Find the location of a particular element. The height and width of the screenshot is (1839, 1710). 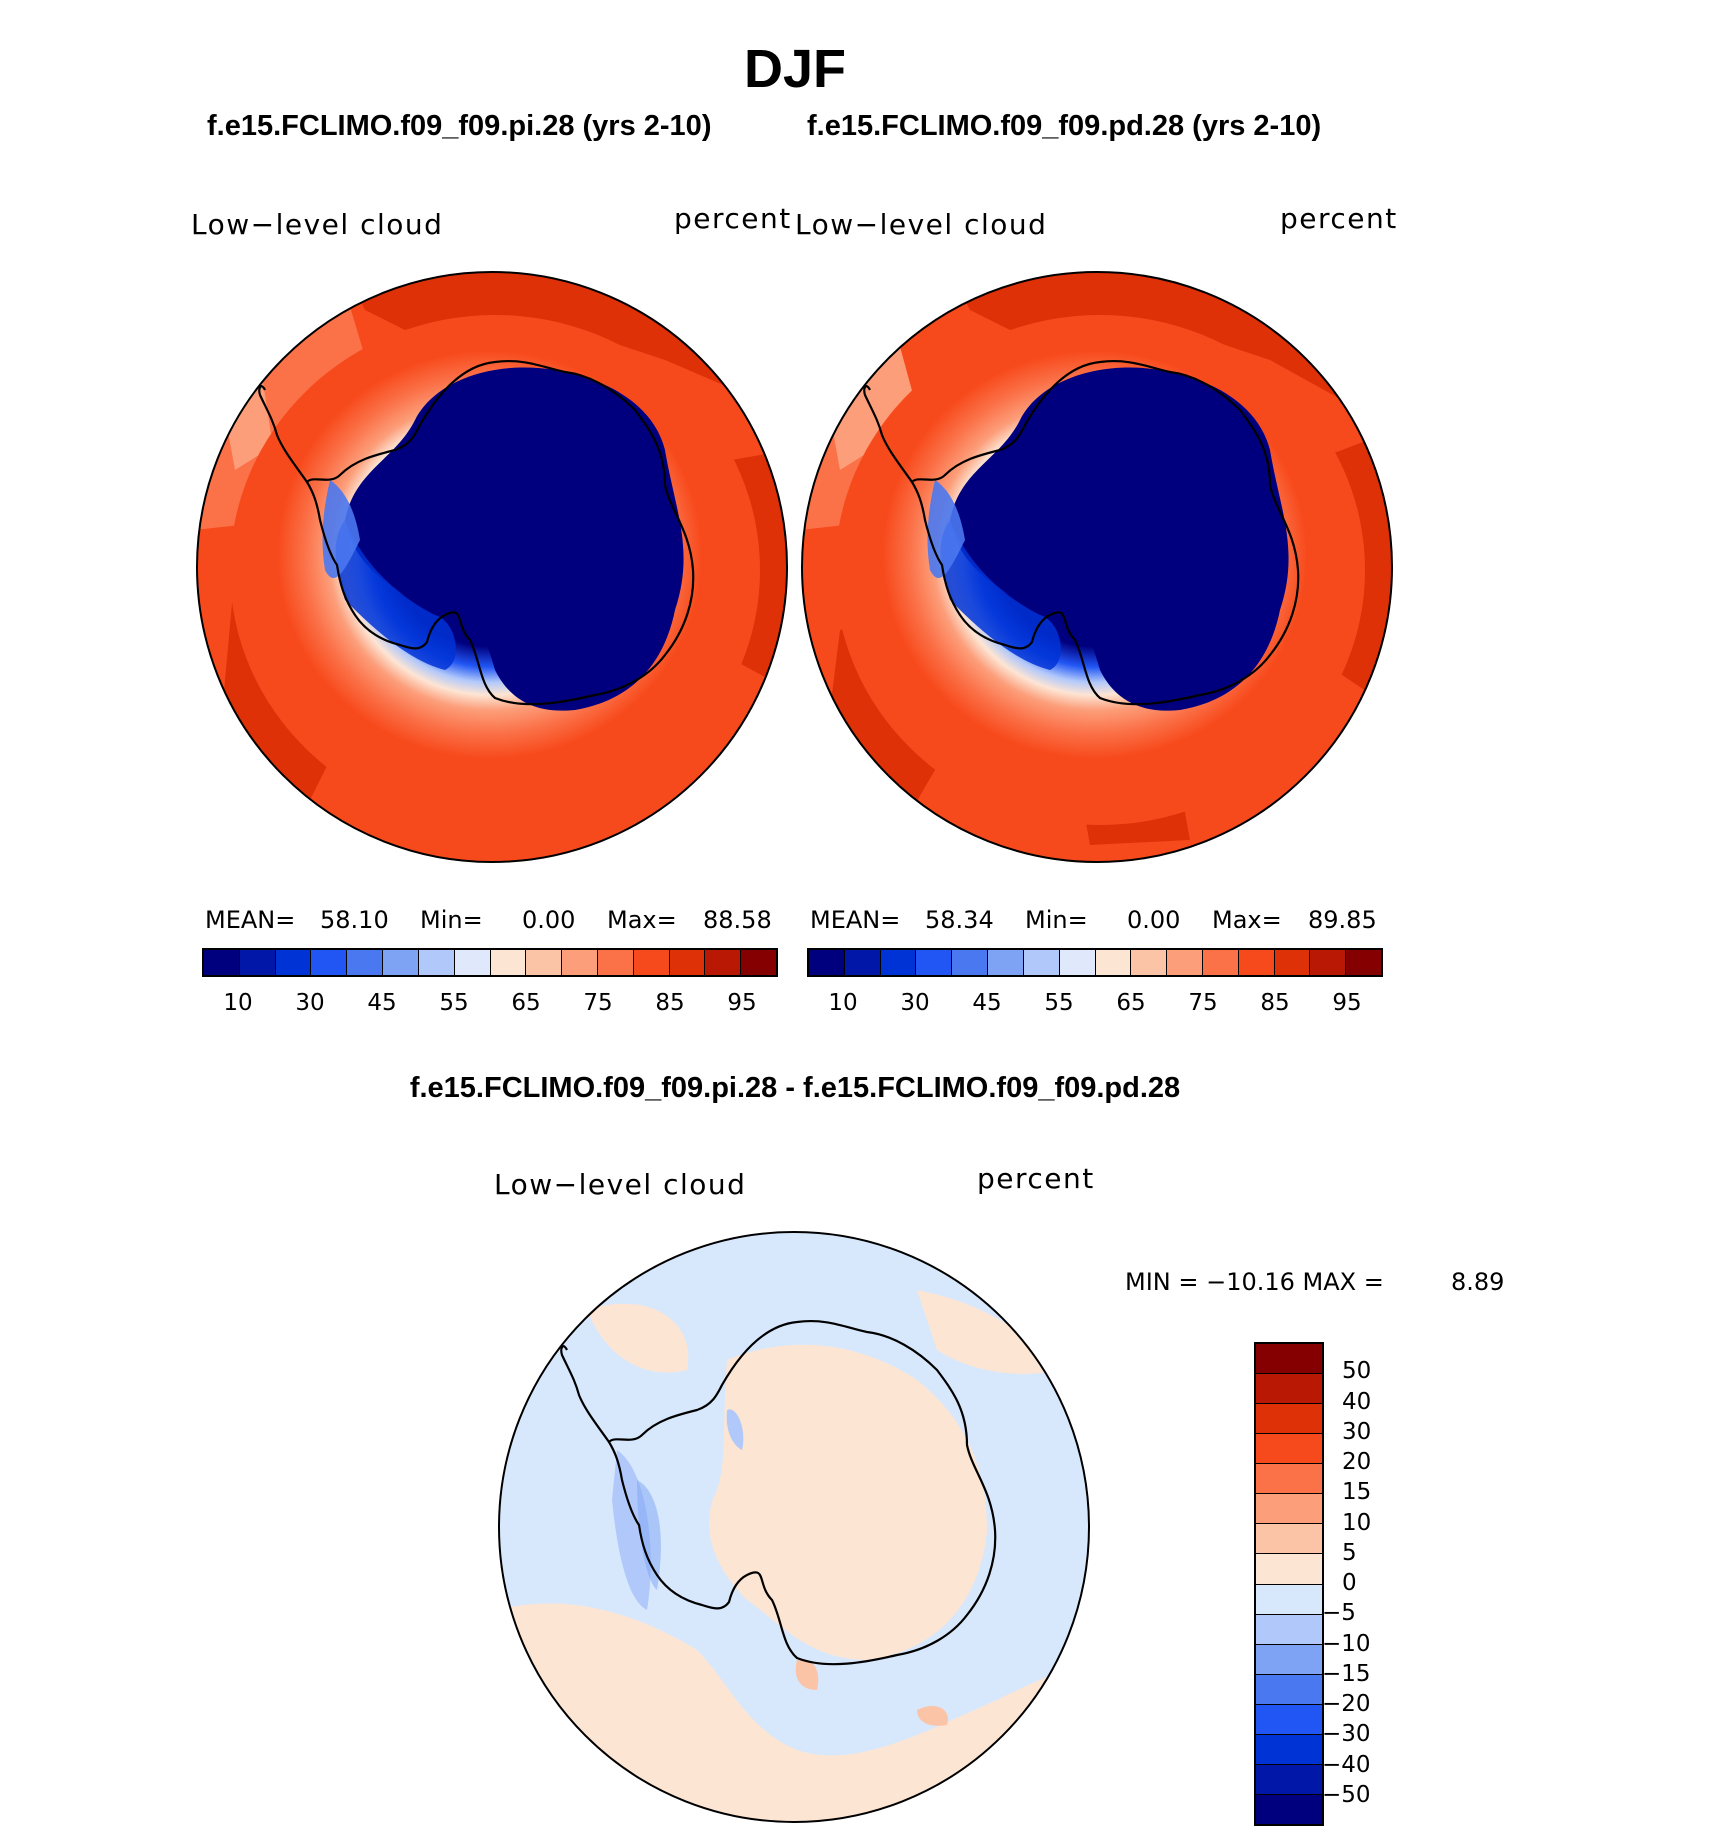

panel-1-colorbar-tick-label: 75 is located at coordinates (598, 1003).